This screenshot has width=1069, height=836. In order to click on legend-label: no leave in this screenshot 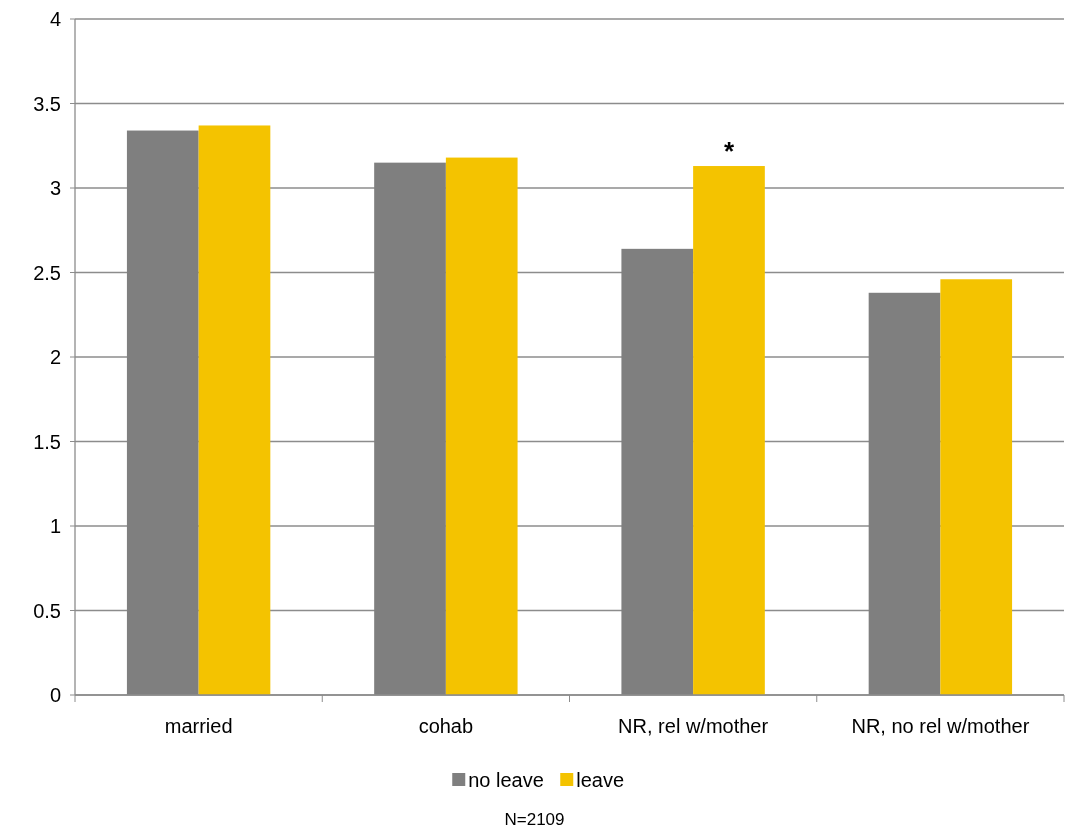, I will do `click(506, 780)`.